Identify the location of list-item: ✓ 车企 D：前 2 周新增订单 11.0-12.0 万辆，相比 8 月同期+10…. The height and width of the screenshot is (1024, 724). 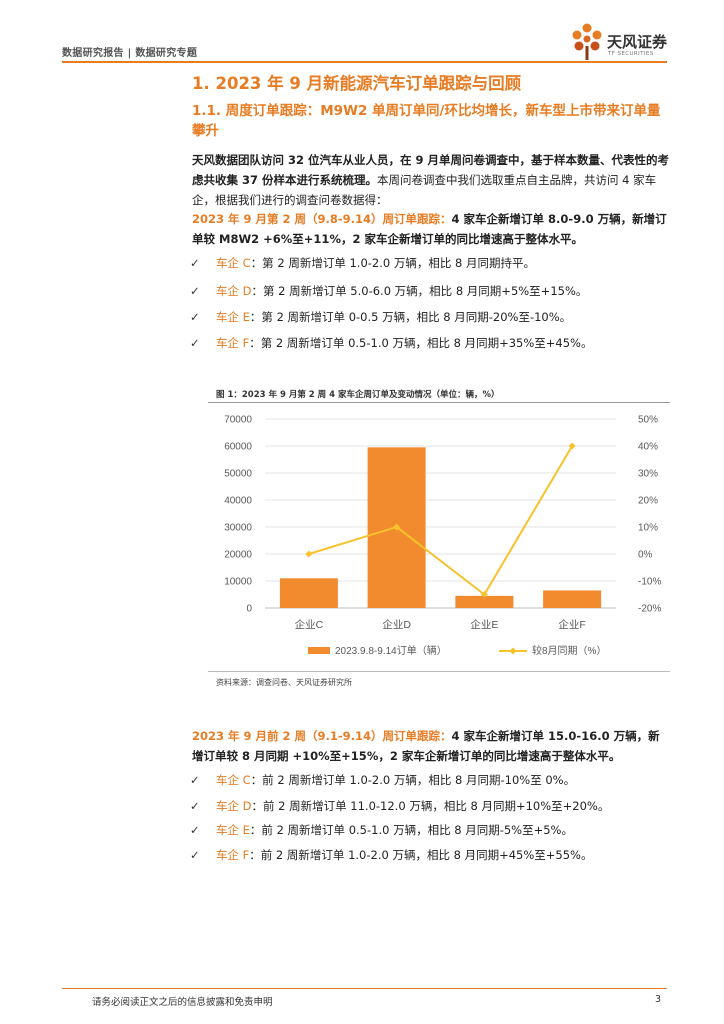
(430, 806).